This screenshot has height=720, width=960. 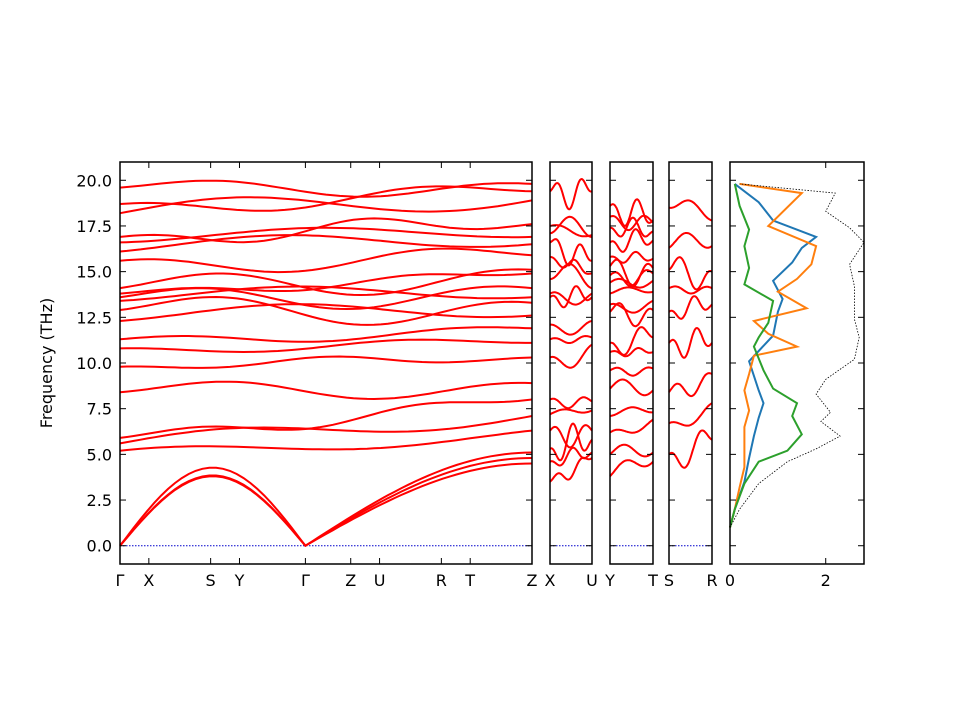 What do you see at coordinates (730, 580) in the screenshot?
I see `dos-x-tick-label: 0` at bounding box center [730, 580].